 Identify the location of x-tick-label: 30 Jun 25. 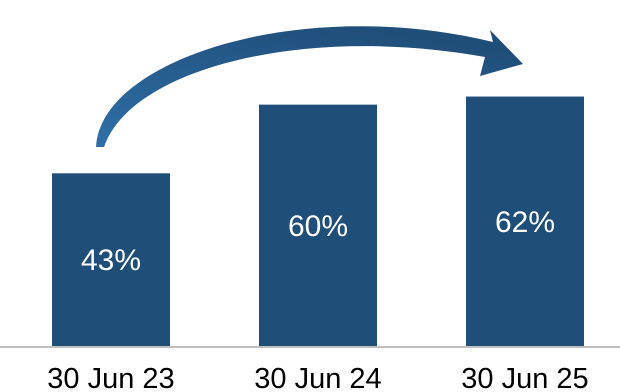
(524, 377).